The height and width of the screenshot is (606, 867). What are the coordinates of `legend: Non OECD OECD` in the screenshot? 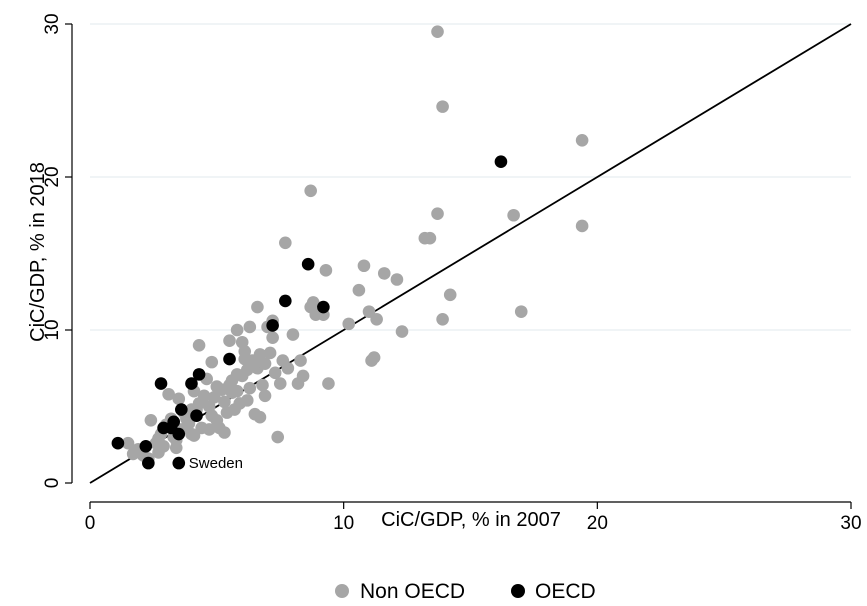 It's located at (465, 591).